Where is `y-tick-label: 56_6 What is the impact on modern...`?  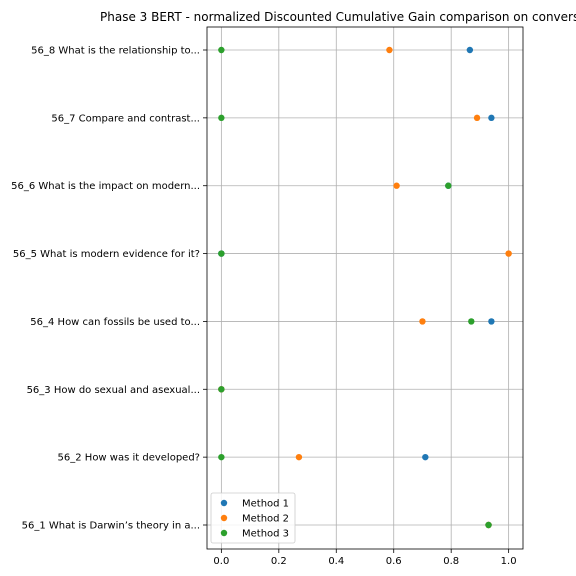 y-tick-label: 56_6 What is the impact on modern... is located at coordinates (105, 186).